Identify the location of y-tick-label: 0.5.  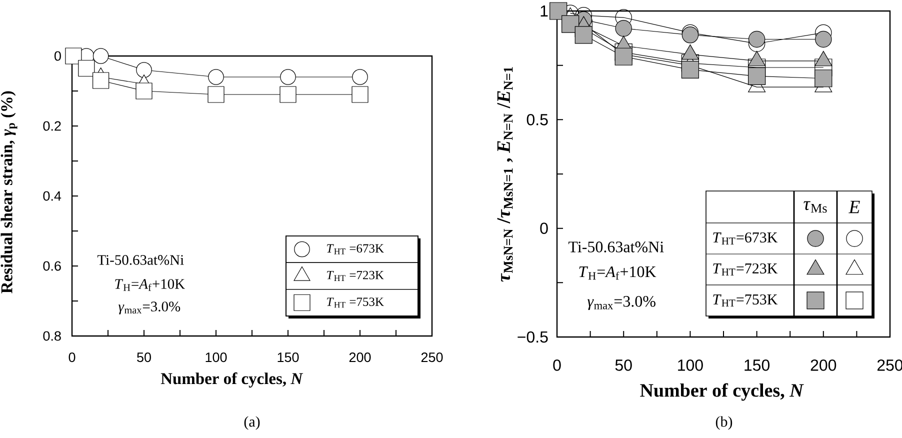
(537, 120).